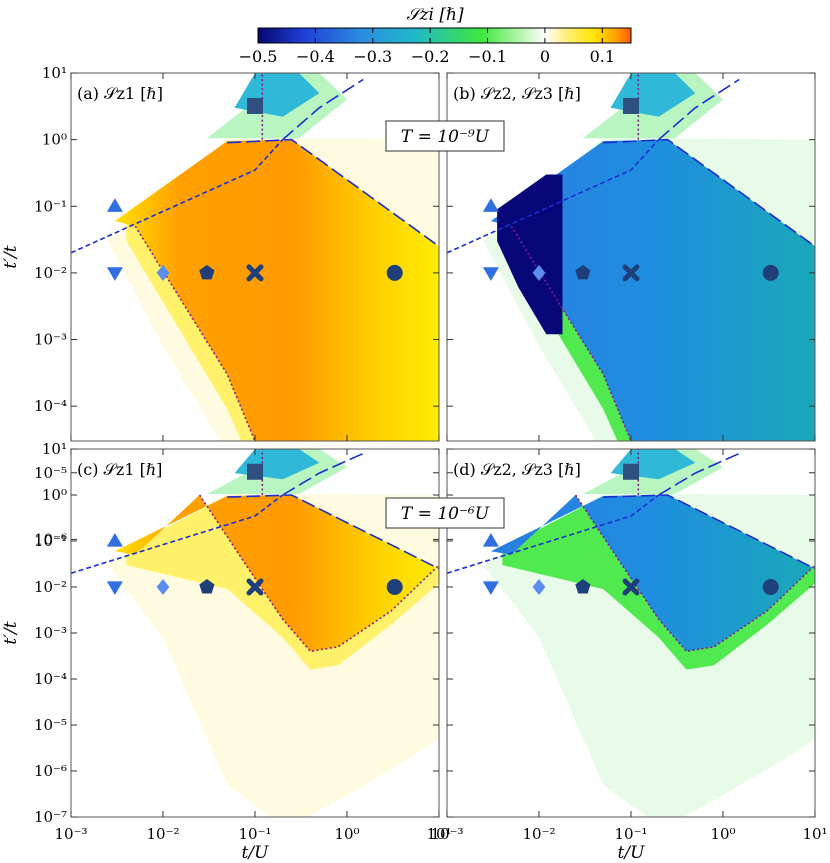  What do you see at coordinates (119, 469) in the screenshot?
I see `panel-label: (c) 𝒮z1 [ℏ]` at bounding box center [119, 469].